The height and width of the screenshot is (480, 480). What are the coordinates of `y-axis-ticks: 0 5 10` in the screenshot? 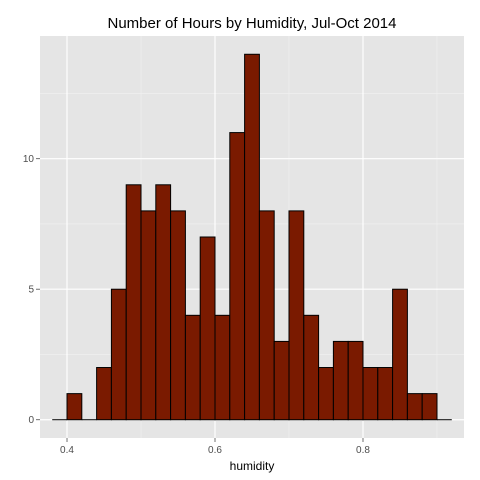 It's located at (31, 290).